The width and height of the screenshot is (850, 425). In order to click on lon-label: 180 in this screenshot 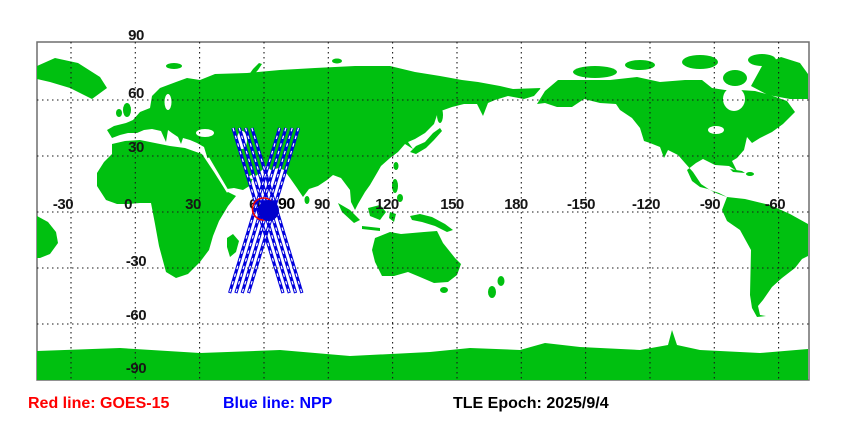, I will do `click(516, 204)`.